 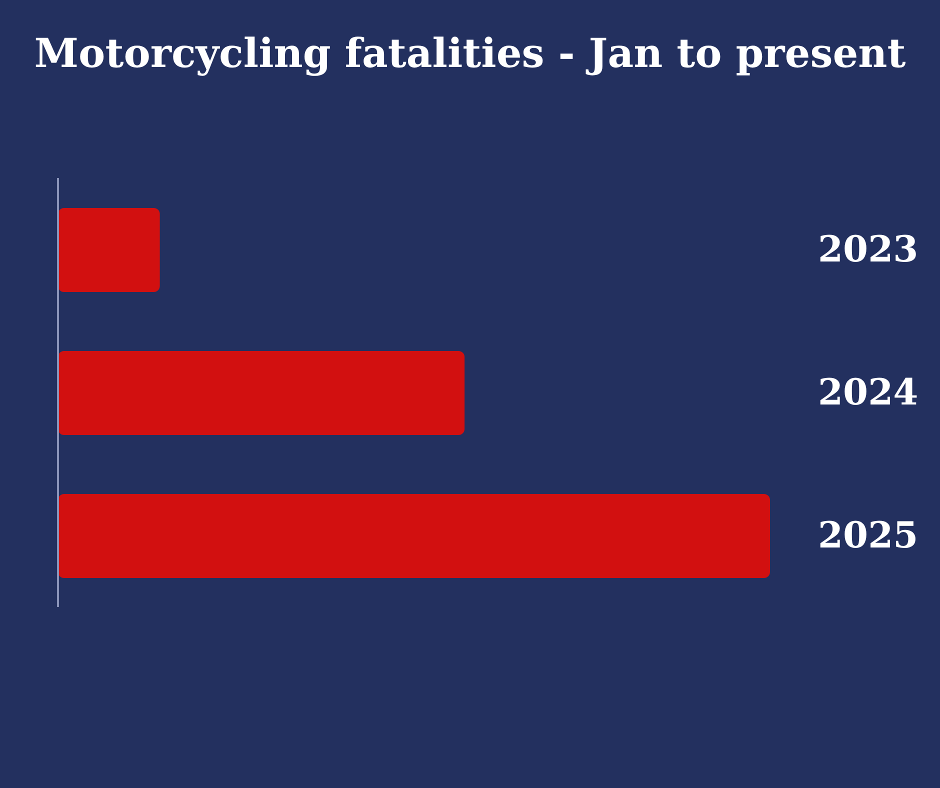 What do you see at coordinates (868, 393) in the screenshot?
I see `y-tick-label: 2024` at bounding box center [868, 393].